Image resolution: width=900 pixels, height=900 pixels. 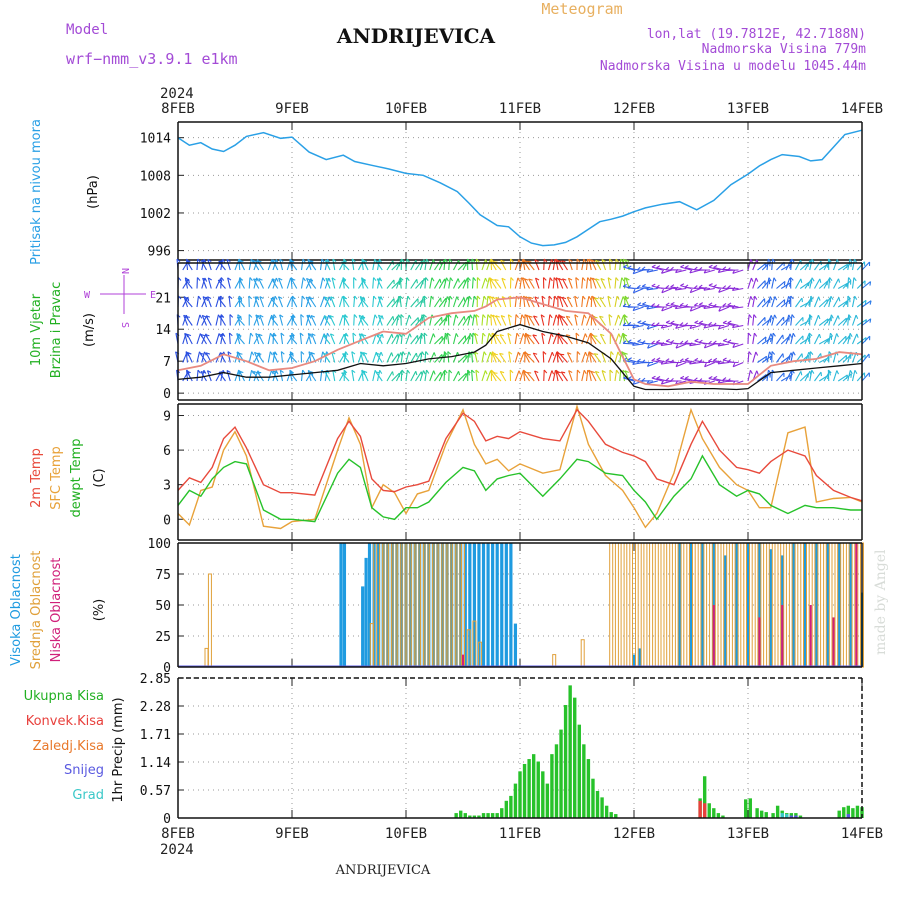 I want to click on pressure-ytick-label: 996, so click(x=159, y=252).